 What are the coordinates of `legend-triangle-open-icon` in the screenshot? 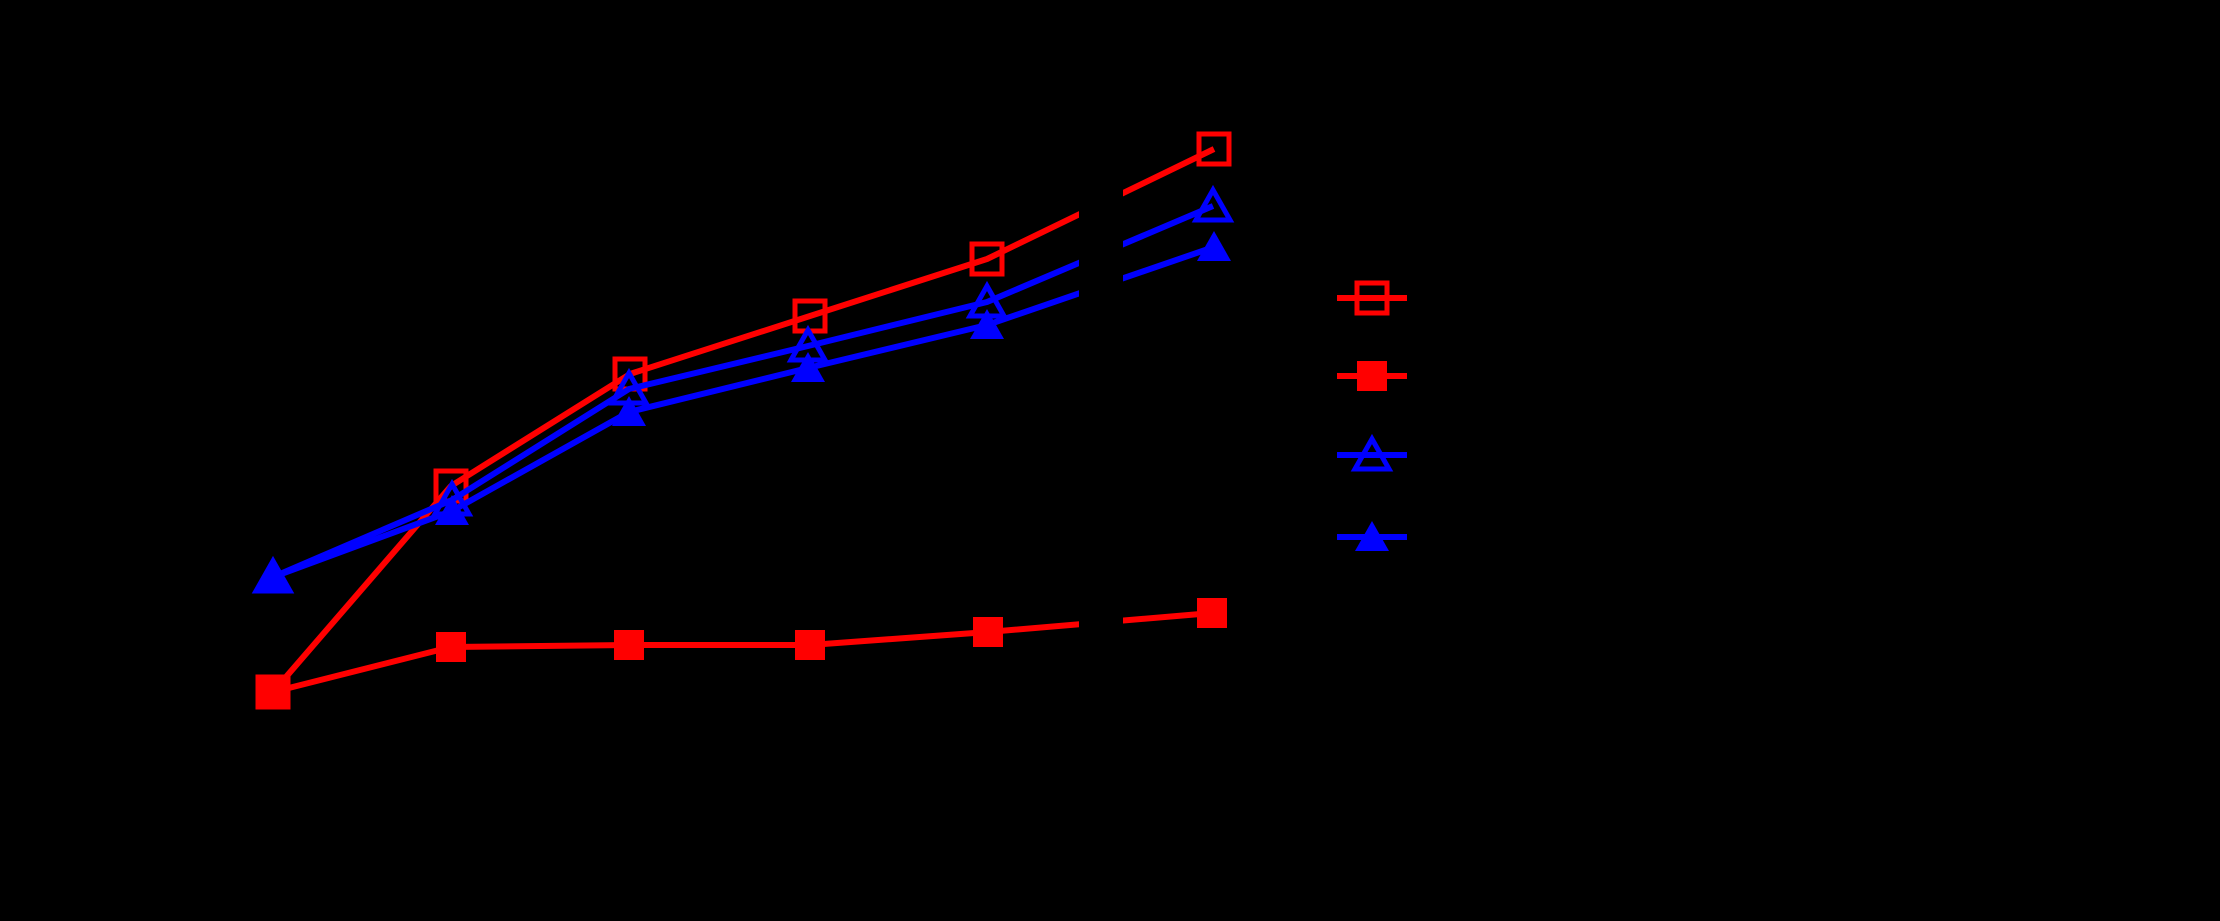 It's located at (1372, 452).